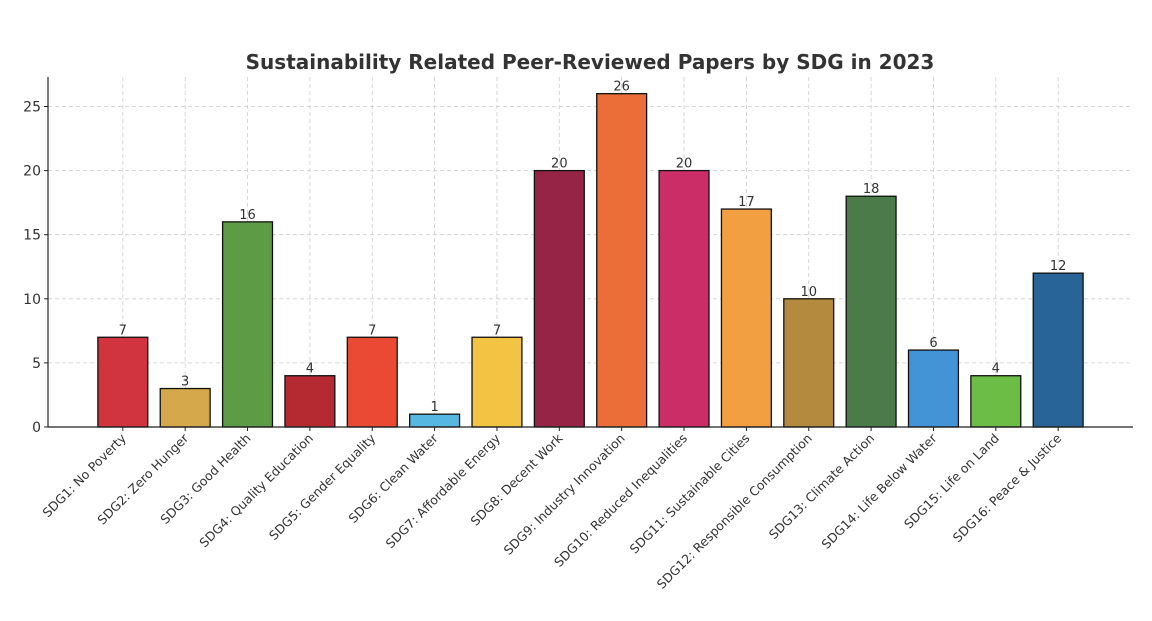 This screenshot has width=1152, height=621. Describe the element at coordinates (36, 256) in the screenshot. I see `y-axis: 0 5 10 15 20 25` at that location.